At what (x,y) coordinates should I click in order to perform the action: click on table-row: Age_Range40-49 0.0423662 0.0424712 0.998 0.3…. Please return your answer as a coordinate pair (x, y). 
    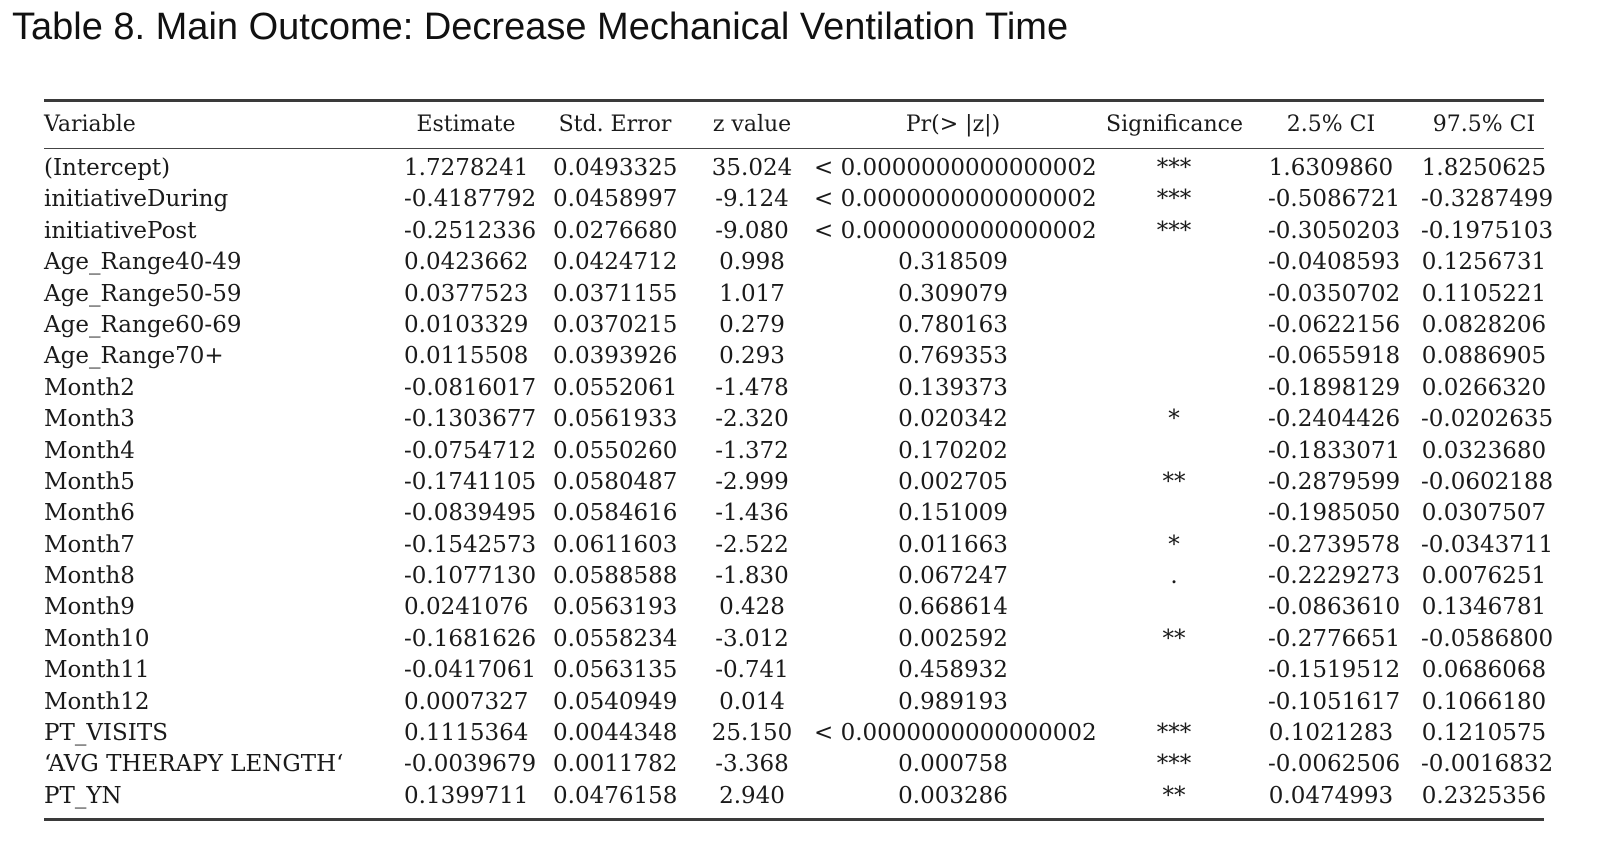
    Looking at the image, I should click on (795, 262).